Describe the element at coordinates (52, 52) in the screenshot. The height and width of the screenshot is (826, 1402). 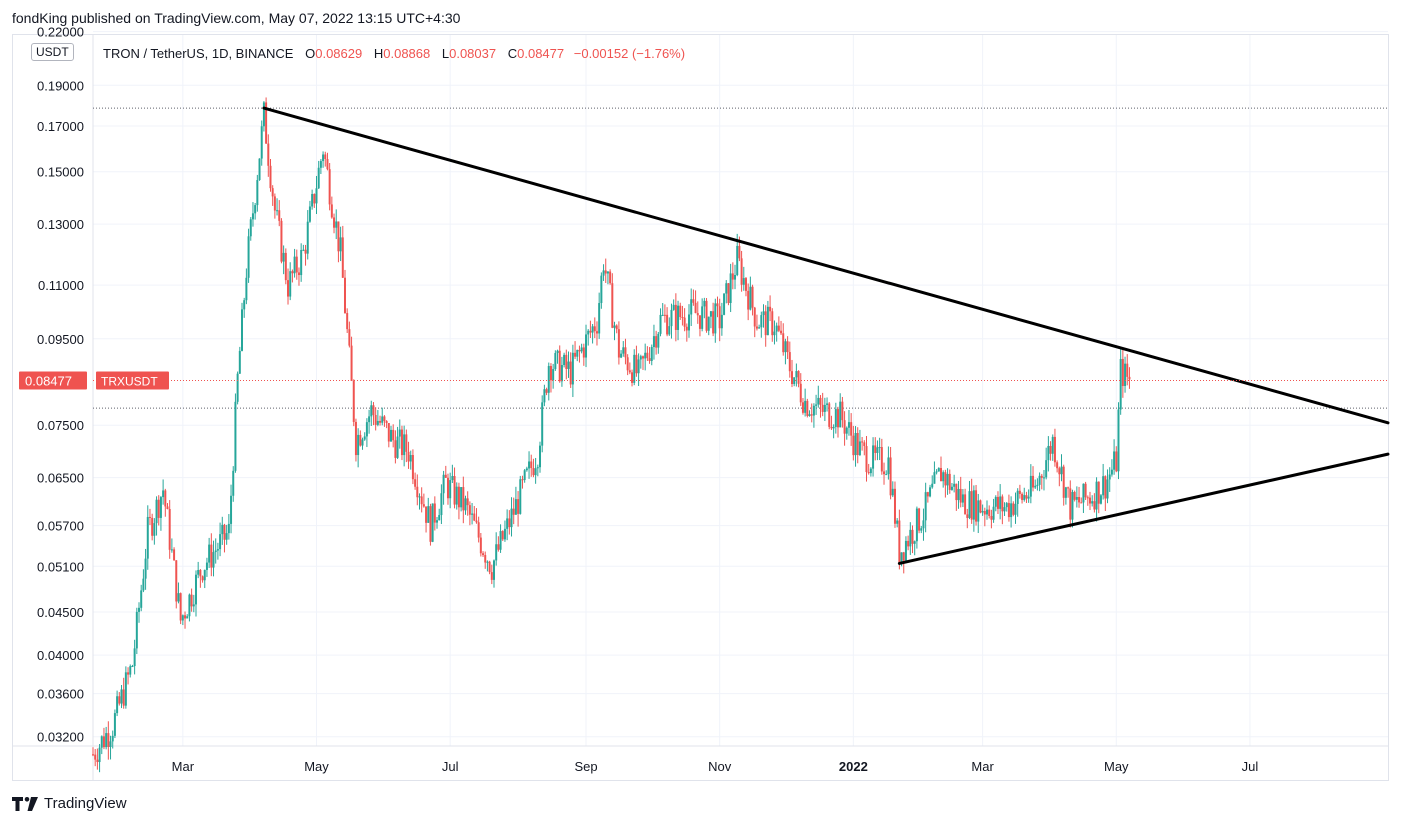
I see `currency-badge: USDT` at that location.